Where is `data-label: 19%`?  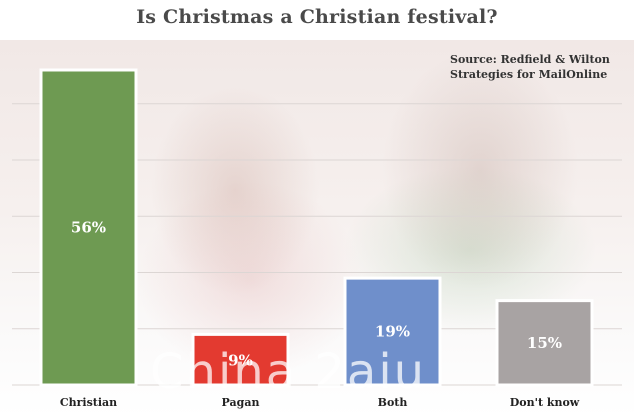 data-label: 19% is located at coordinates (392, 332).